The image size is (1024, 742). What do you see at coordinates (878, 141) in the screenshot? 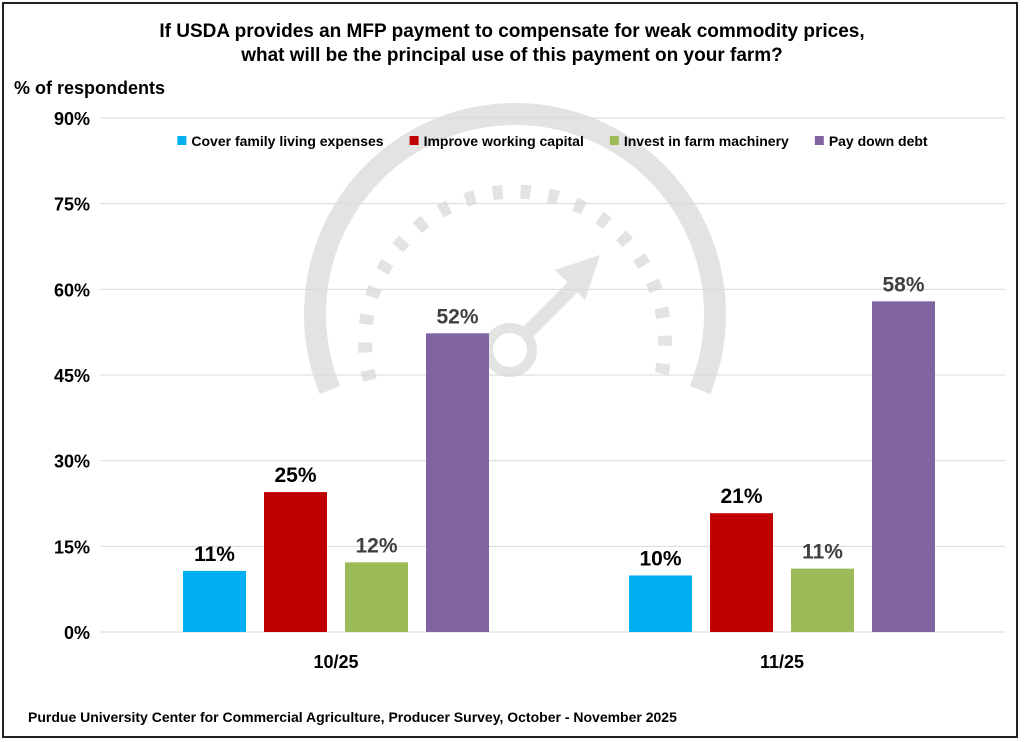
I see `legend-label: Pay down debt` at bounding box center [878, 141].